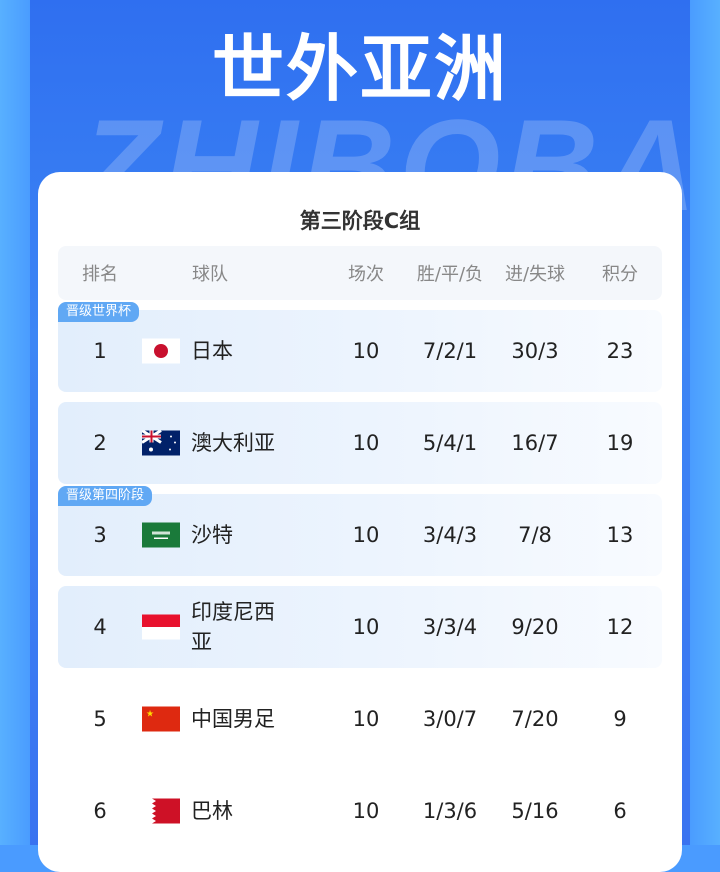 The height and width of the screenshot is (872, 720). What do you see at coordinates (450, 351) in the screenshot?
I see `win-draw-loss: 7/2/1` at bounding box center [450, 351].